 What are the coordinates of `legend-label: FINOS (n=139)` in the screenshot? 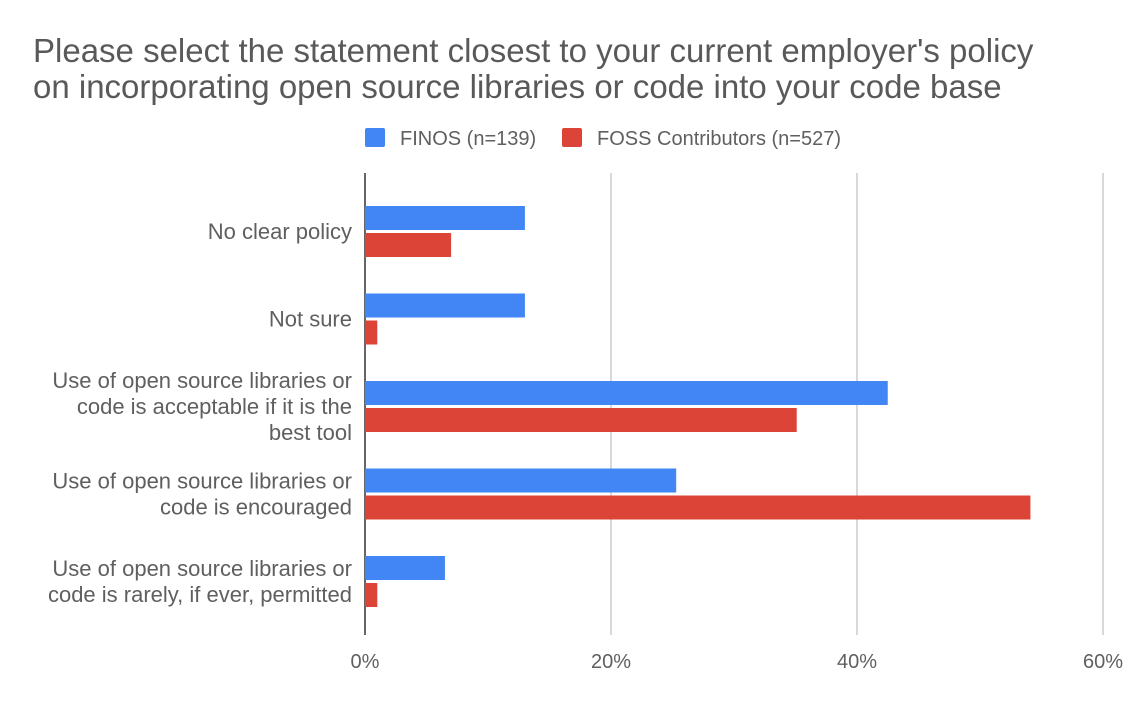 It's located at (468, 139).